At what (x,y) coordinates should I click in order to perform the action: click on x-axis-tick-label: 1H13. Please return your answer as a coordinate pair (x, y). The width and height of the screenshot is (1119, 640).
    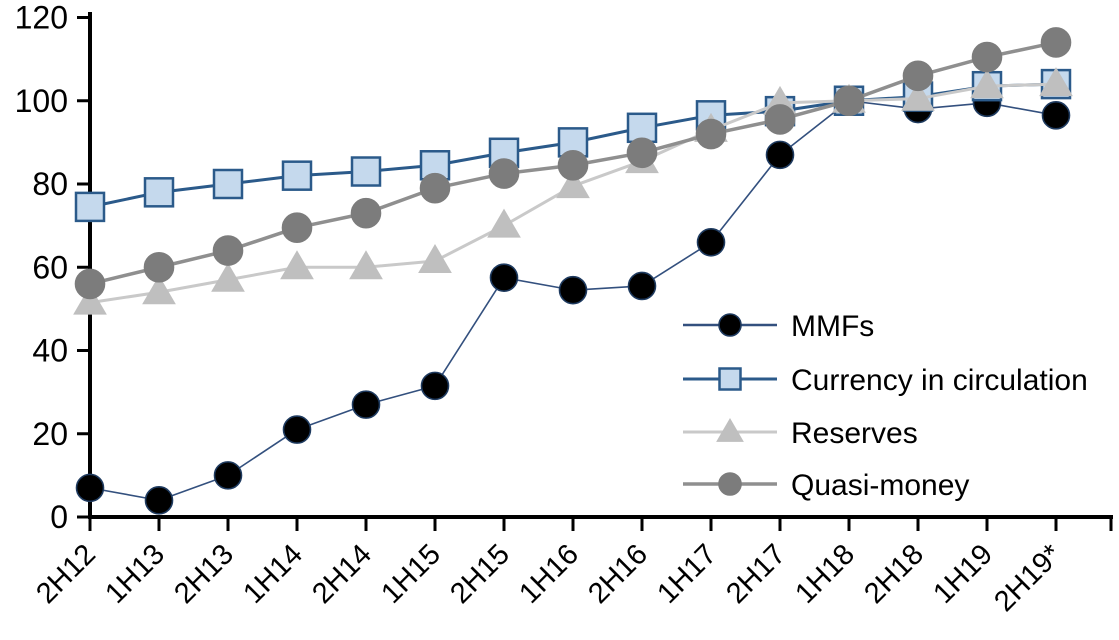
    Looking at the image, I should click on (135, 574).